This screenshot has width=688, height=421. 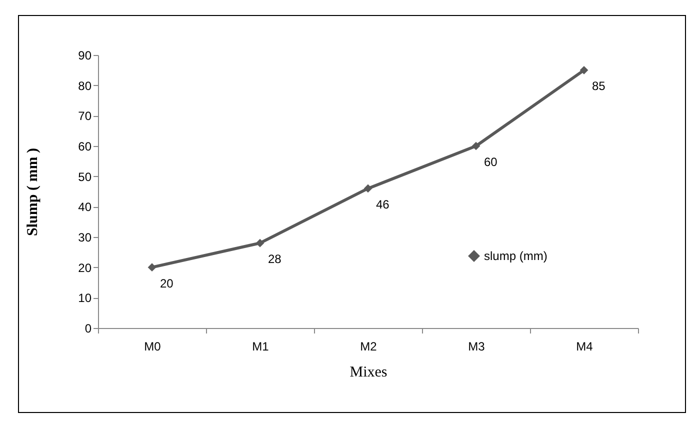 I want to click on data-label: 46, so click(x=383, y=204).